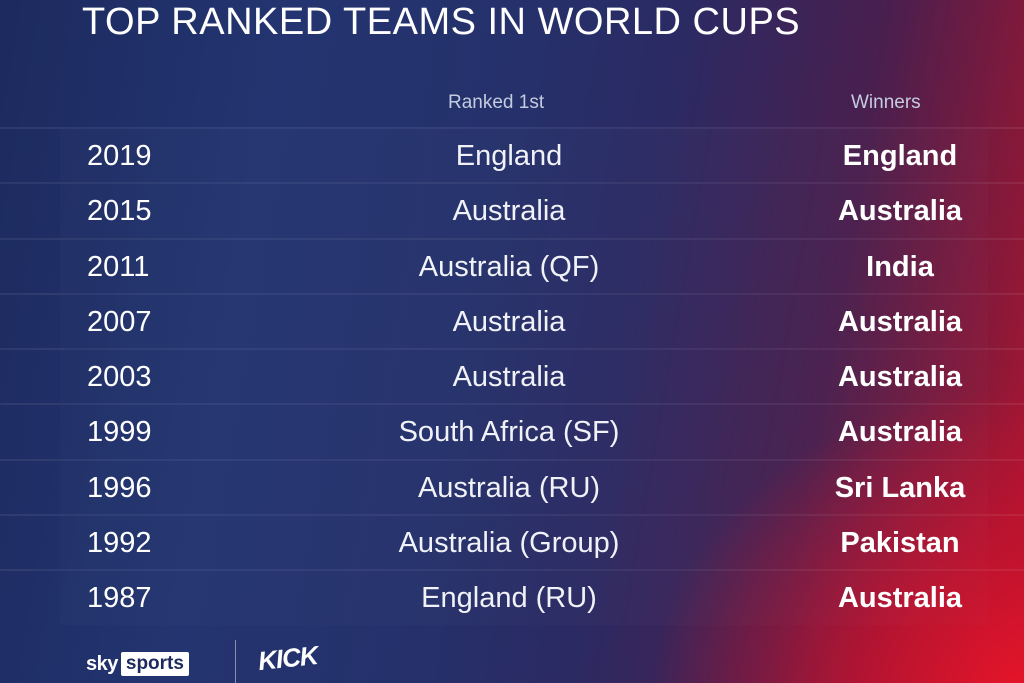 This screenshot has height=683, width=1024. What do you see at coordinates (119, 487) in the screenshot?
I see `year-cell: 1996` at bounding box center [119, 487].